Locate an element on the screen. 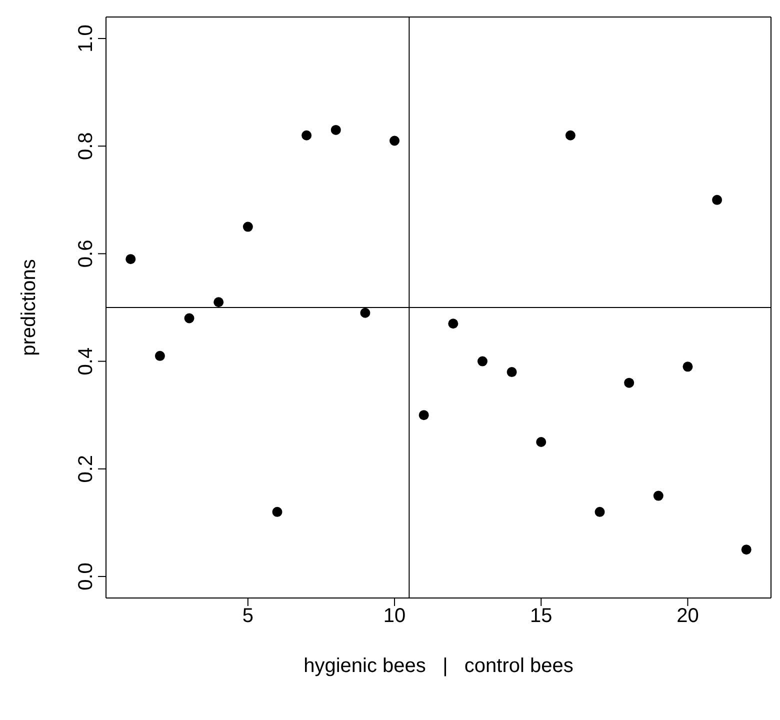 This screenshot has width=780, height=720. y-tick-label: 0.8 is located at coordinates (86, 146).